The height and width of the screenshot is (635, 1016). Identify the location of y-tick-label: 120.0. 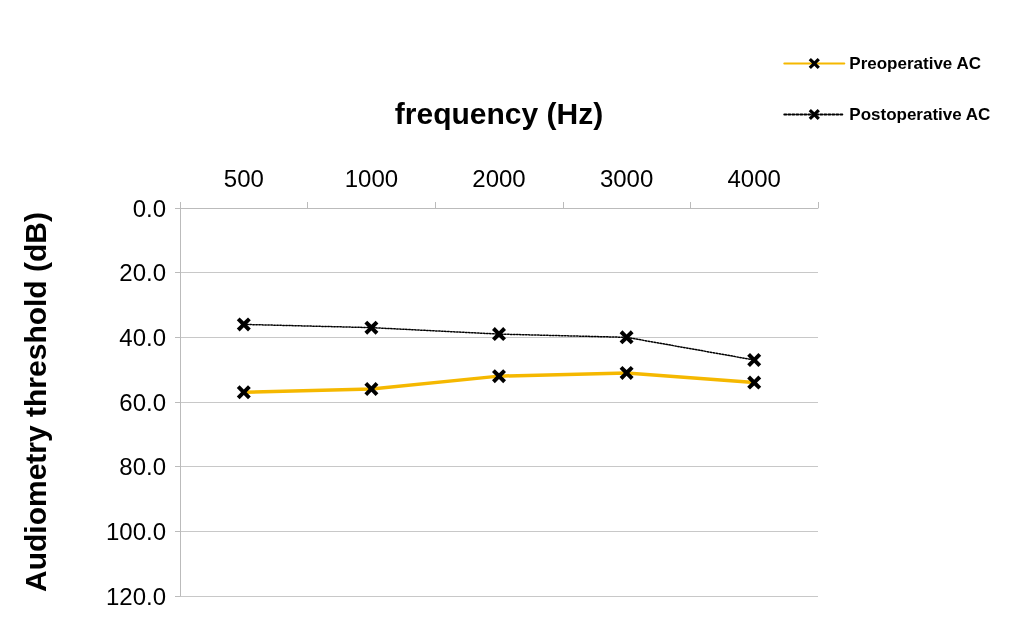
(135, 596).